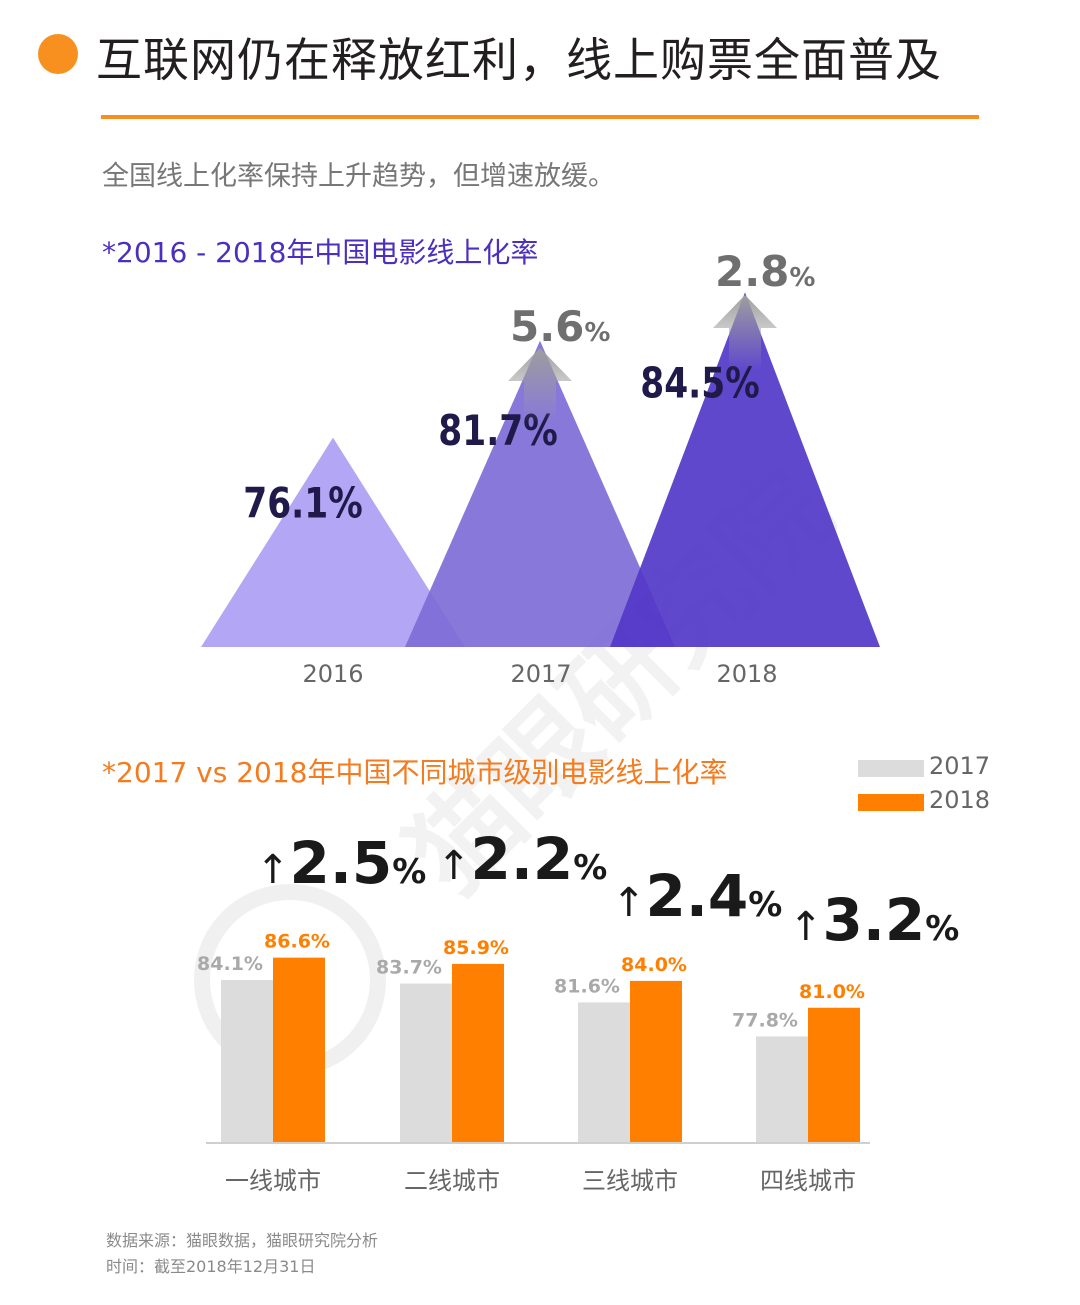  Describe the element at coordinates (333, 542) in the screenshot. I see `triangle-2016` at that location.